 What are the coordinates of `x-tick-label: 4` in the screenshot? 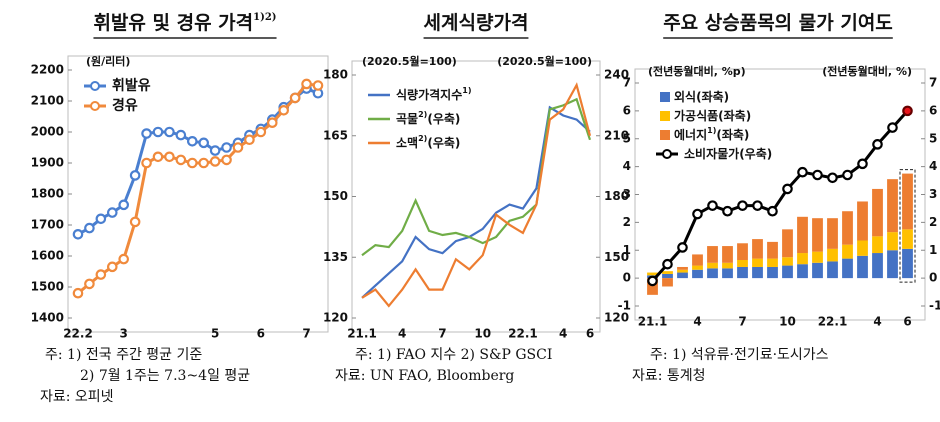 It's located at (877, 322).